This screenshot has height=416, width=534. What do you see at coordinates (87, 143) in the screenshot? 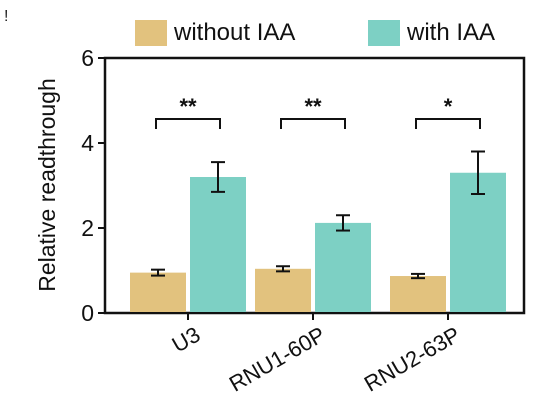
I see `y-tick-label: 4` at bounding box center [87, 143].